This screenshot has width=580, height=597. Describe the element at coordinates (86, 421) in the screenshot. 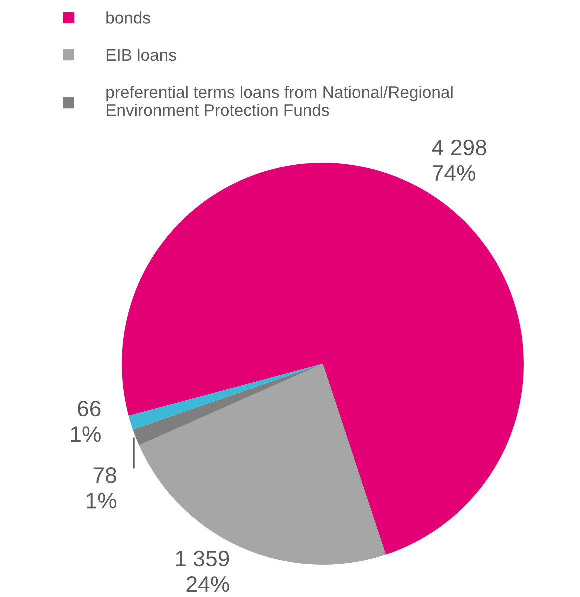

I see `data-label: 66 1%` at that location.